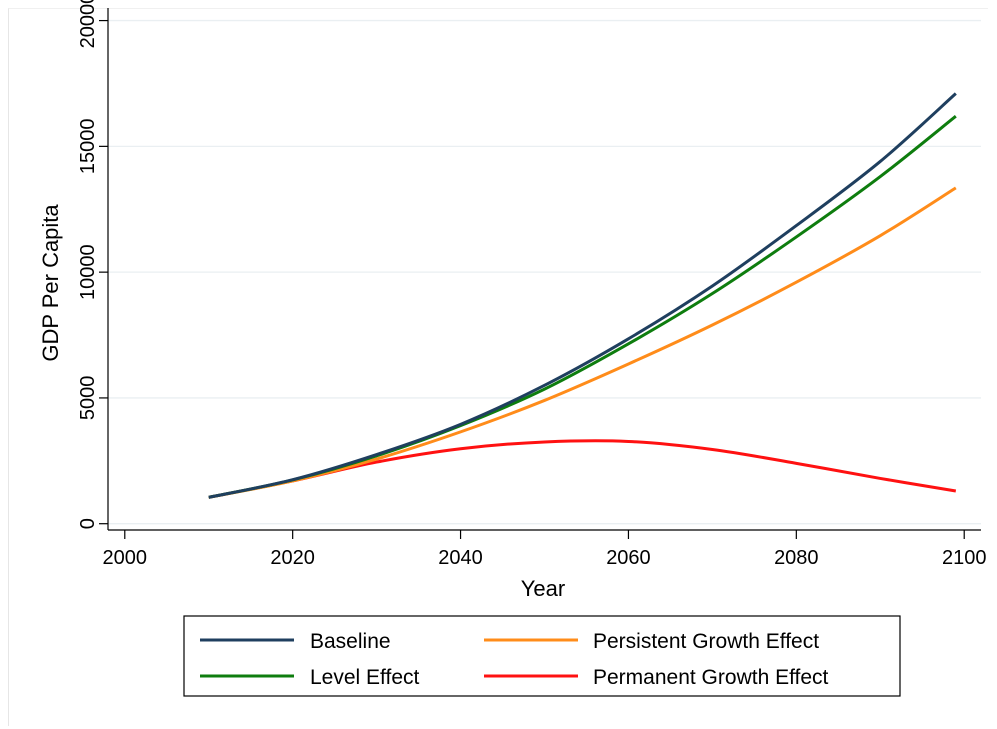 Image resolution: width=997 pixels, height=729 pixels. What do you see at coordinates (125, 558) in the screenshot?
I see `x-tick-label: 2000` at bounding box center [125, 558].